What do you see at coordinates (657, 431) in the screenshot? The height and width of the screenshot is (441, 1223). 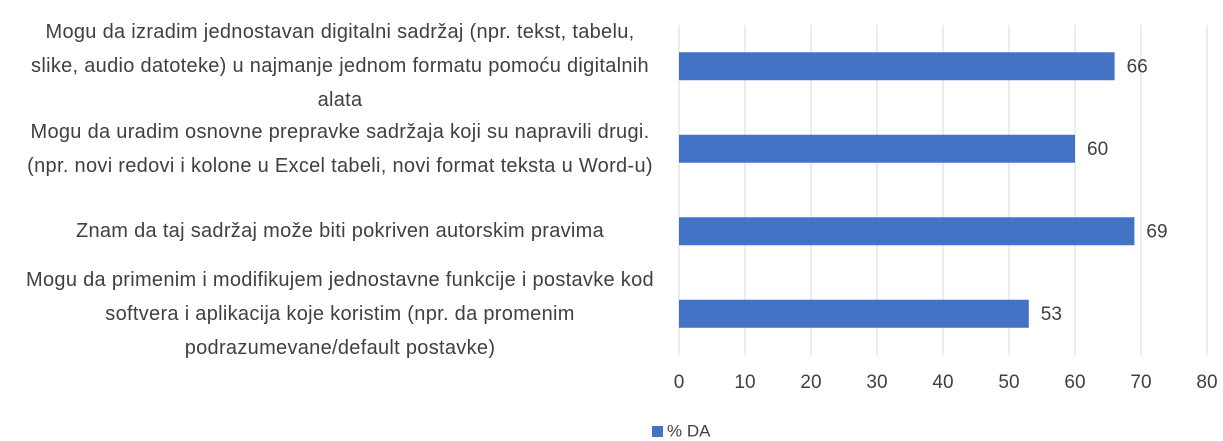 I see `legend-swatch` at bounding box center [657, 431].